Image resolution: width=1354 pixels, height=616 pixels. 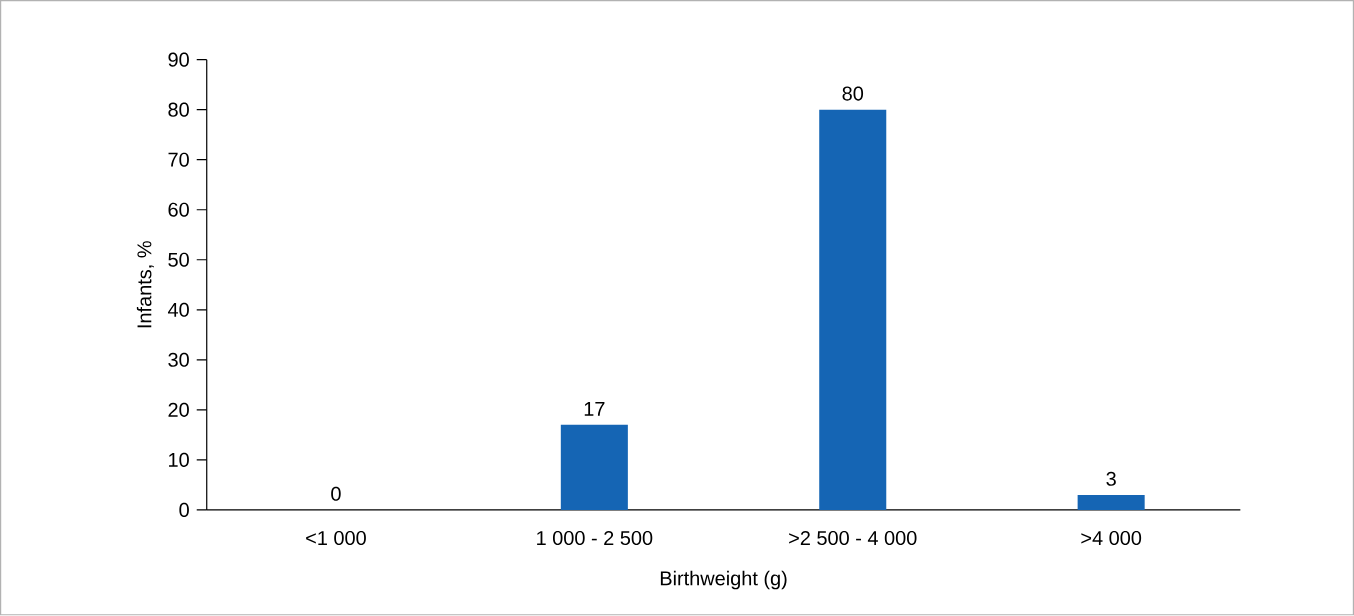 I want to click on y-tick-label: 90, so click(x=178, y=59).